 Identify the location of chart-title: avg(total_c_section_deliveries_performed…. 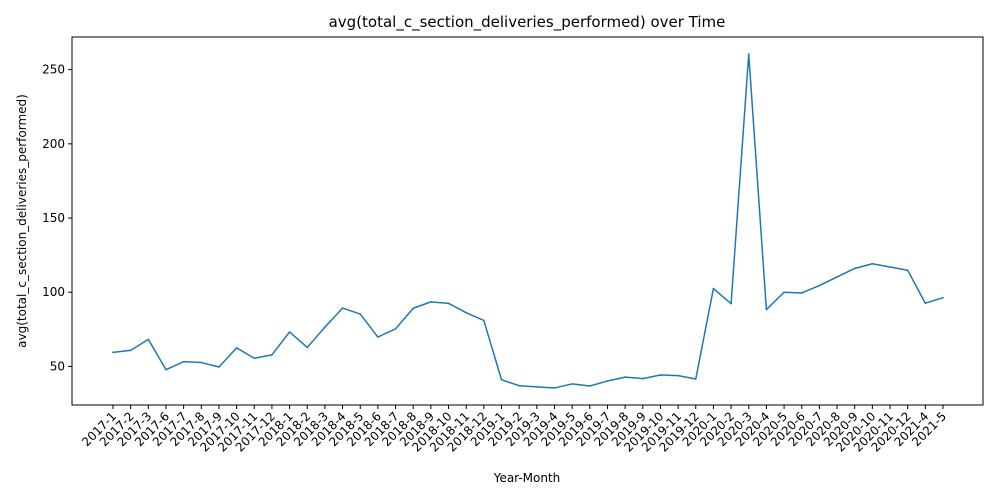
(527, 22).